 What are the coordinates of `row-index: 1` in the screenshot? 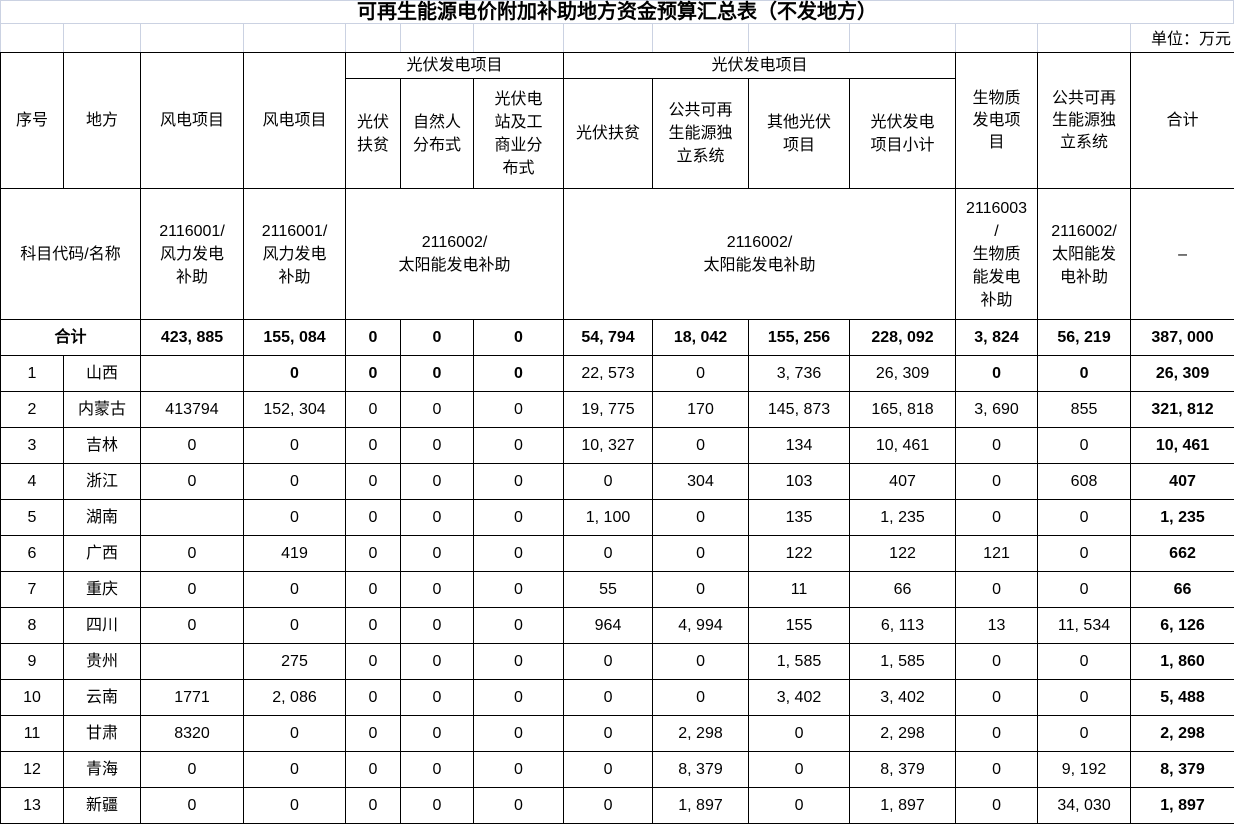 It's located at (32, 373).